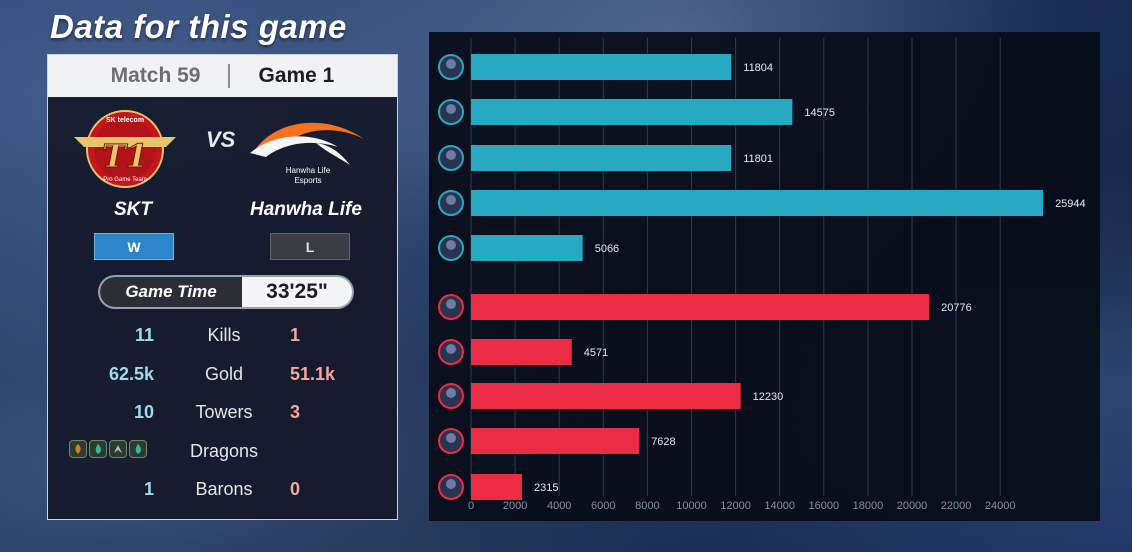 The width and height of the screenshot is (1132, 552). Describe the element at coordinates (956, 506) in the screenshot. I see `x-tick-label: 22000` at that location.